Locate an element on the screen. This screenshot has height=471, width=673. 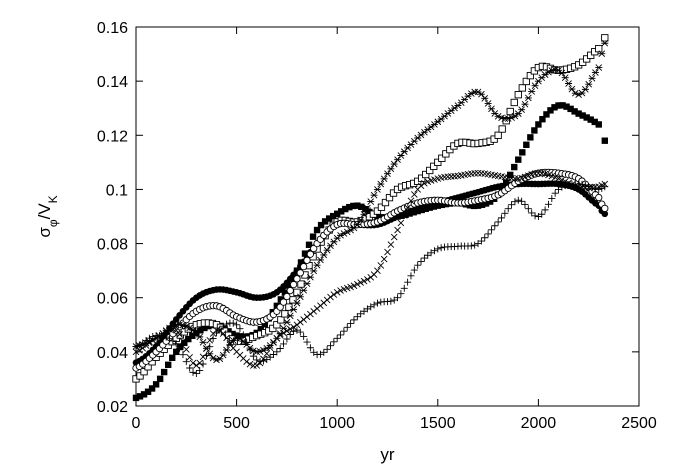
x-tick-label: 0 is located at coordinates (136, 423).